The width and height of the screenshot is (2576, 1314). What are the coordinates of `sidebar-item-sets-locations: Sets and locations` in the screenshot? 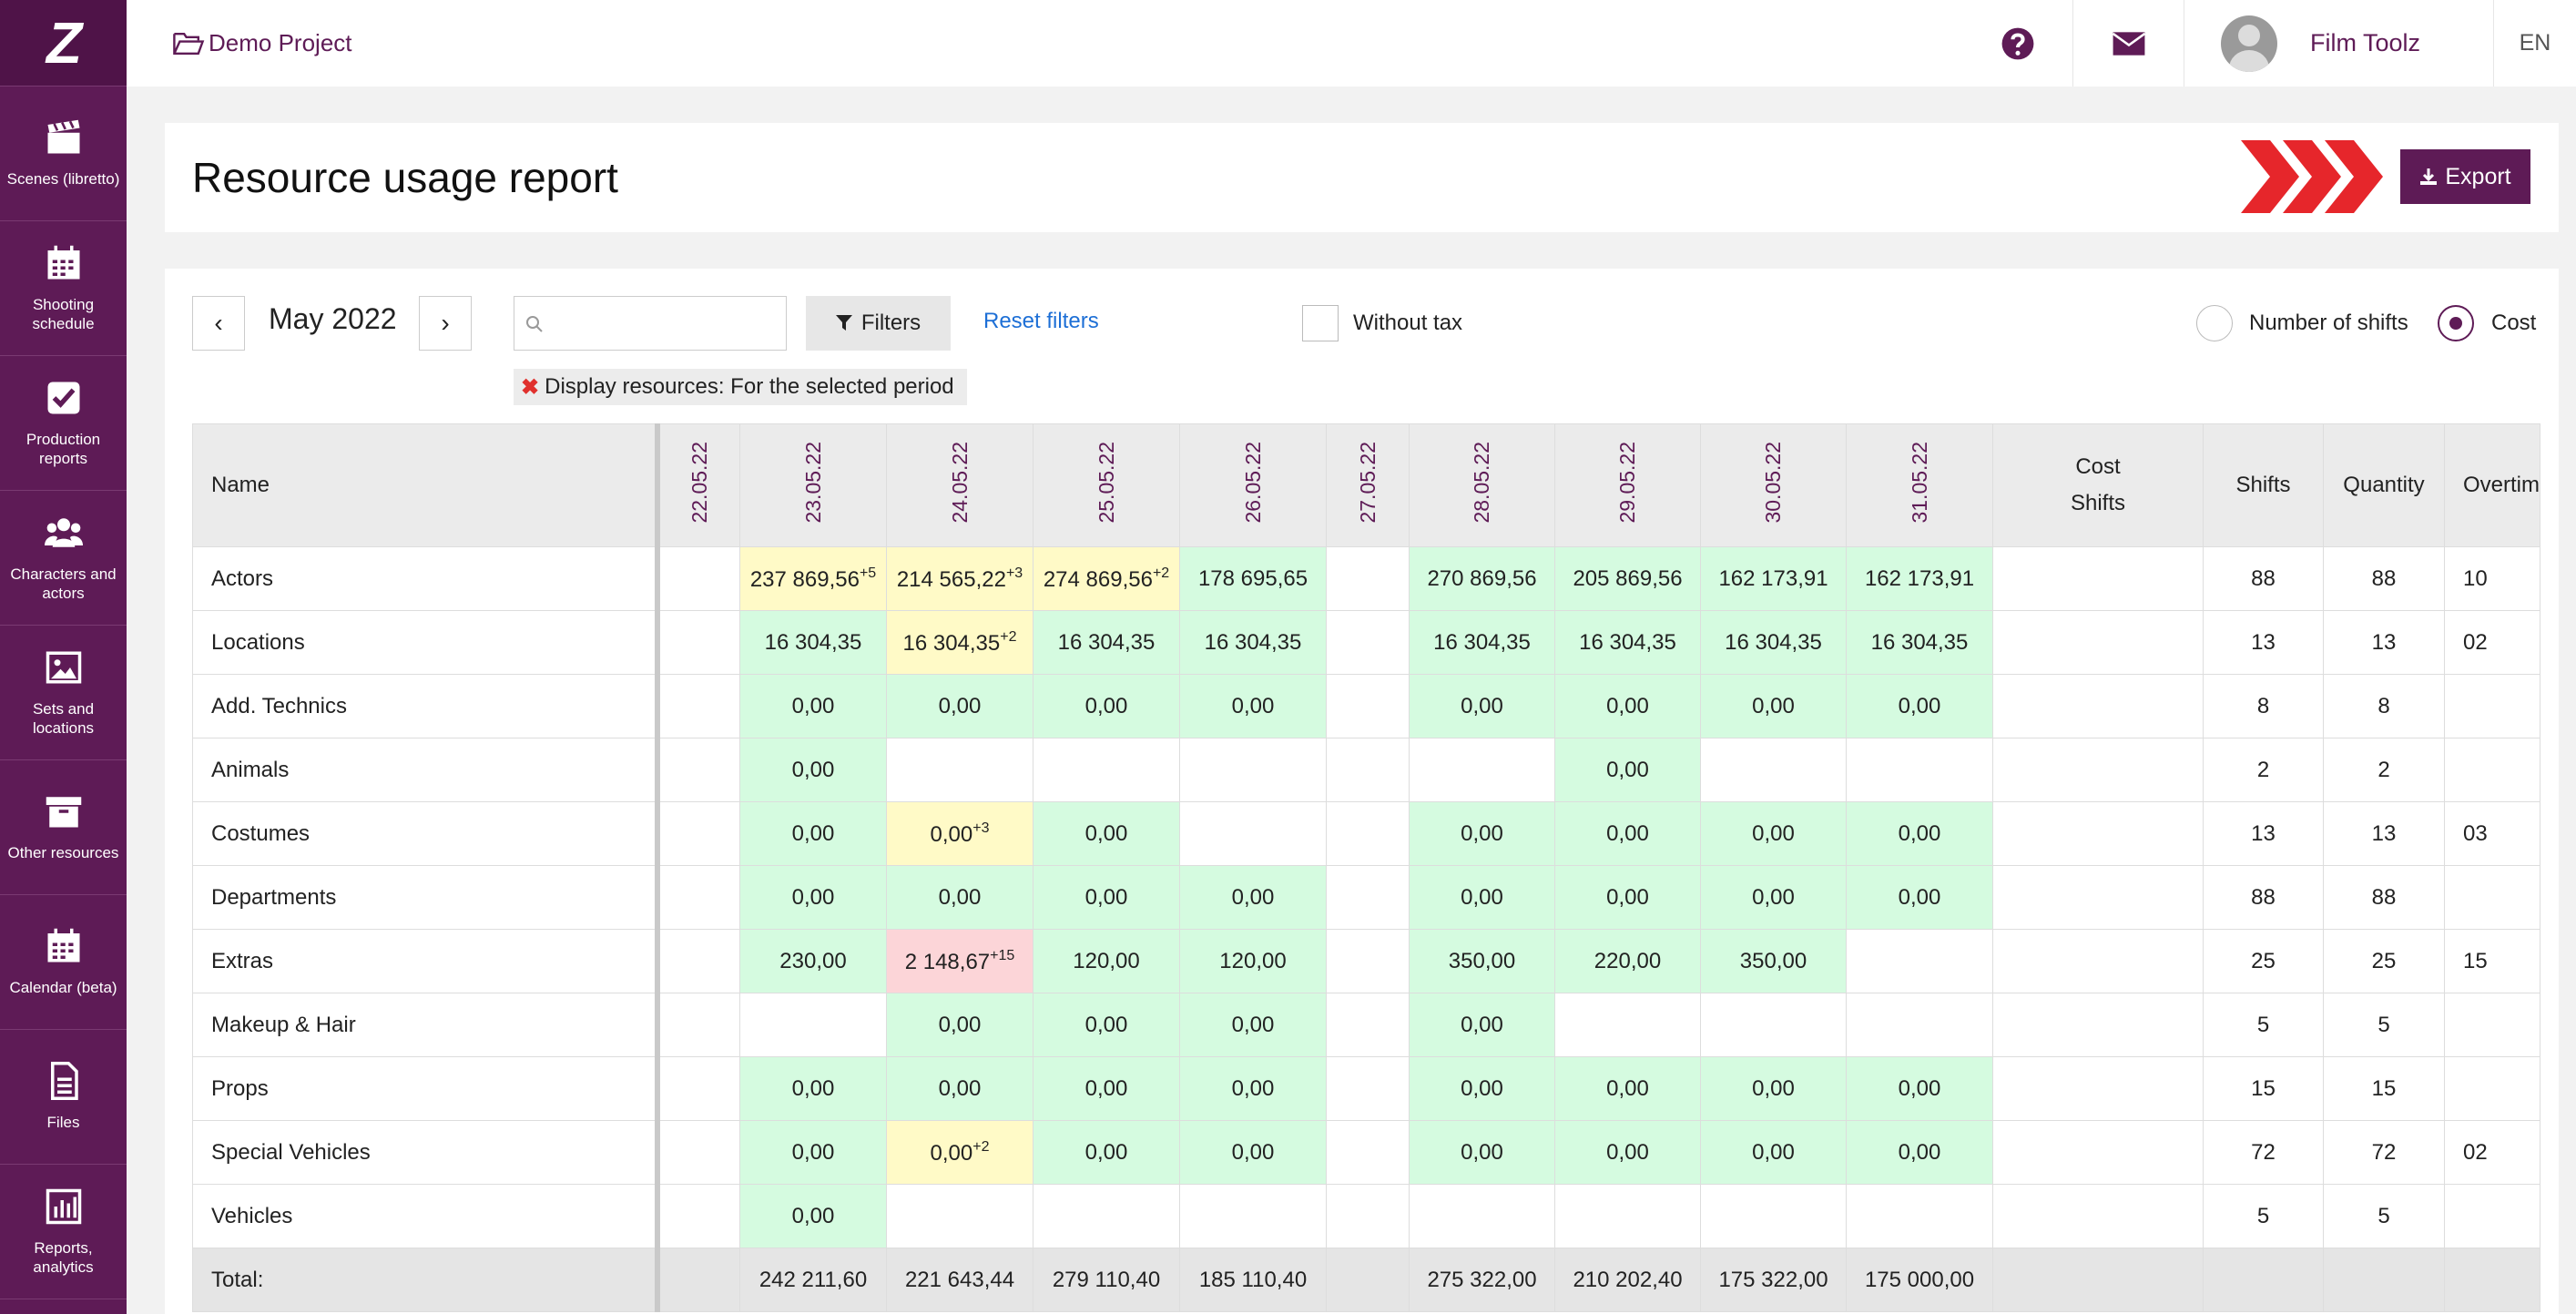 It's located at (64, 693).